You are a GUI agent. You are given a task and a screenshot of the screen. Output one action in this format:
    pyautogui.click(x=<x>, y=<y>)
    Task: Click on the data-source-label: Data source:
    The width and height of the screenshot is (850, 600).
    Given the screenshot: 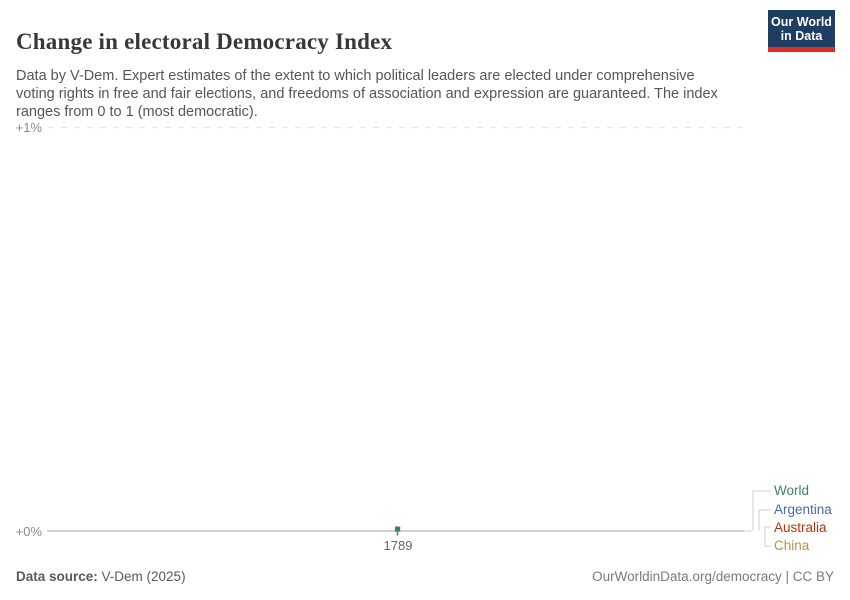 What is the action you would take?
    pyautogui.click(x=57, y=576)
    